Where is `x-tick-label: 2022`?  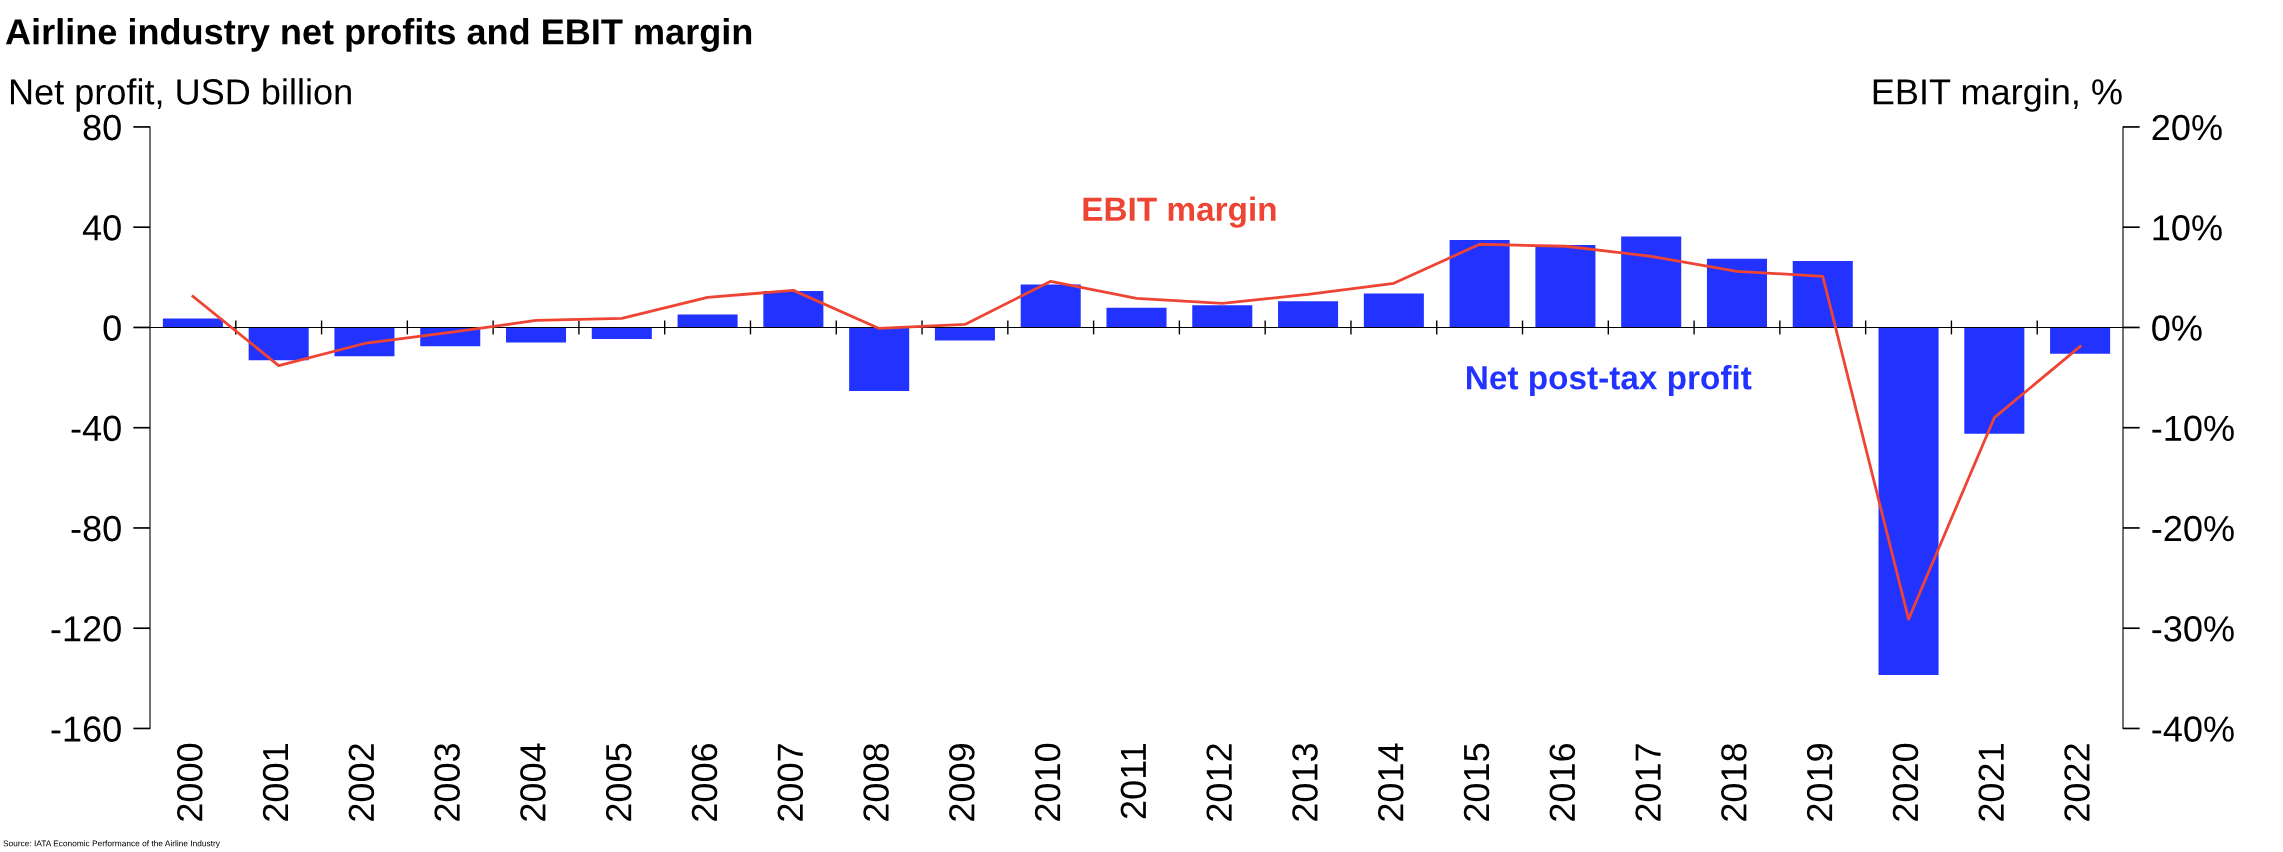 x-tick-label: 2022 is located at coordinates (2077, 782).